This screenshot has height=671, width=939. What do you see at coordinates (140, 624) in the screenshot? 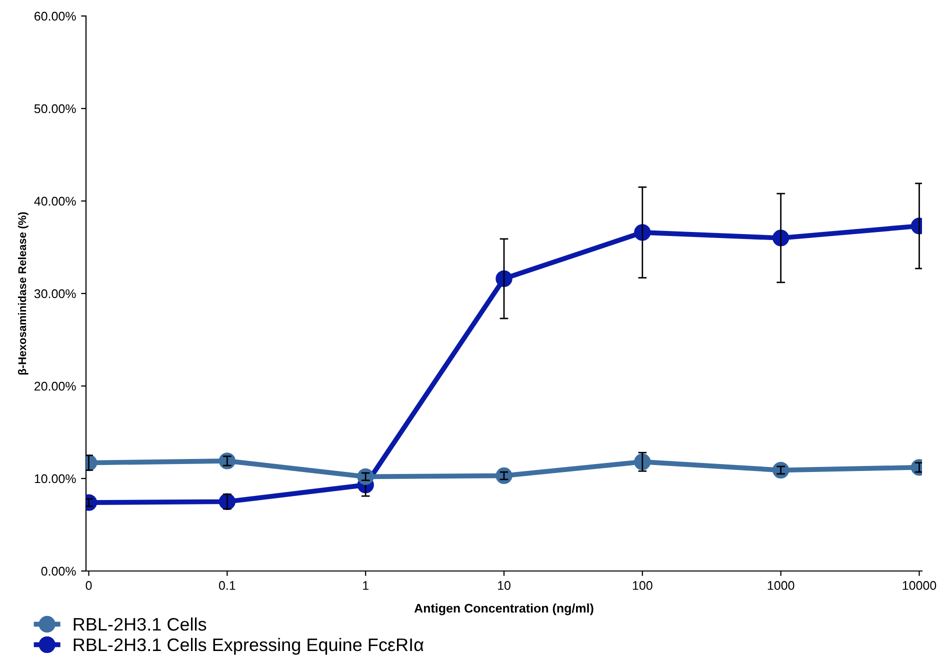
I see `legend-label: RBL-2H3.1 Cells` at bounding box center [140, 624].